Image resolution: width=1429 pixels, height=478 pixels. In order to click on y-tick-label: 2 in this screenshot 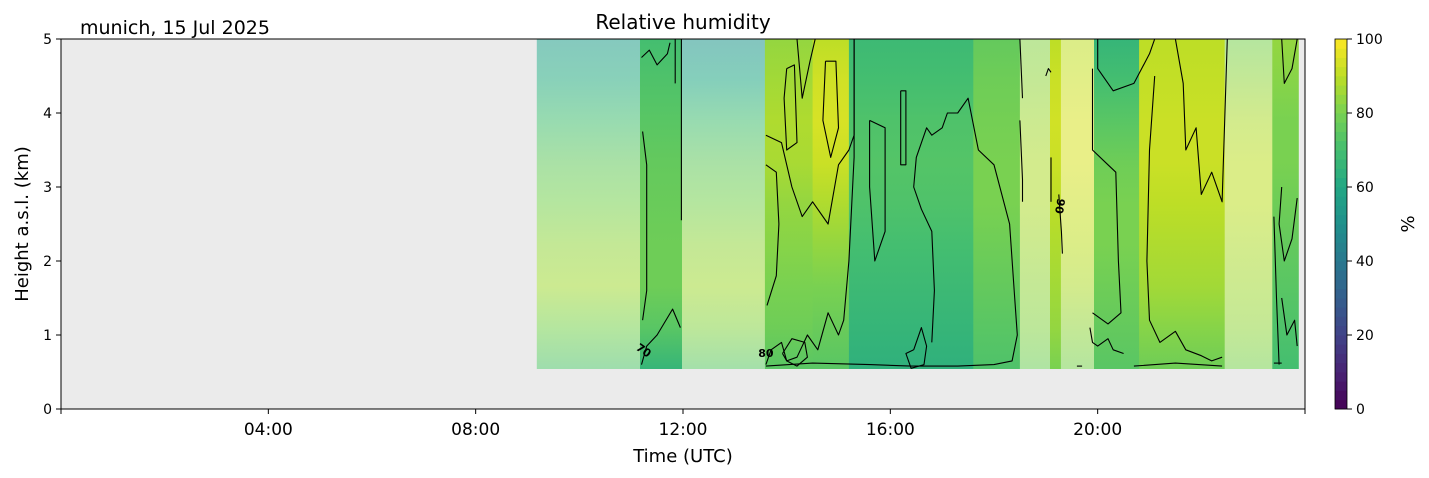, I will do `click(47, 262)`.